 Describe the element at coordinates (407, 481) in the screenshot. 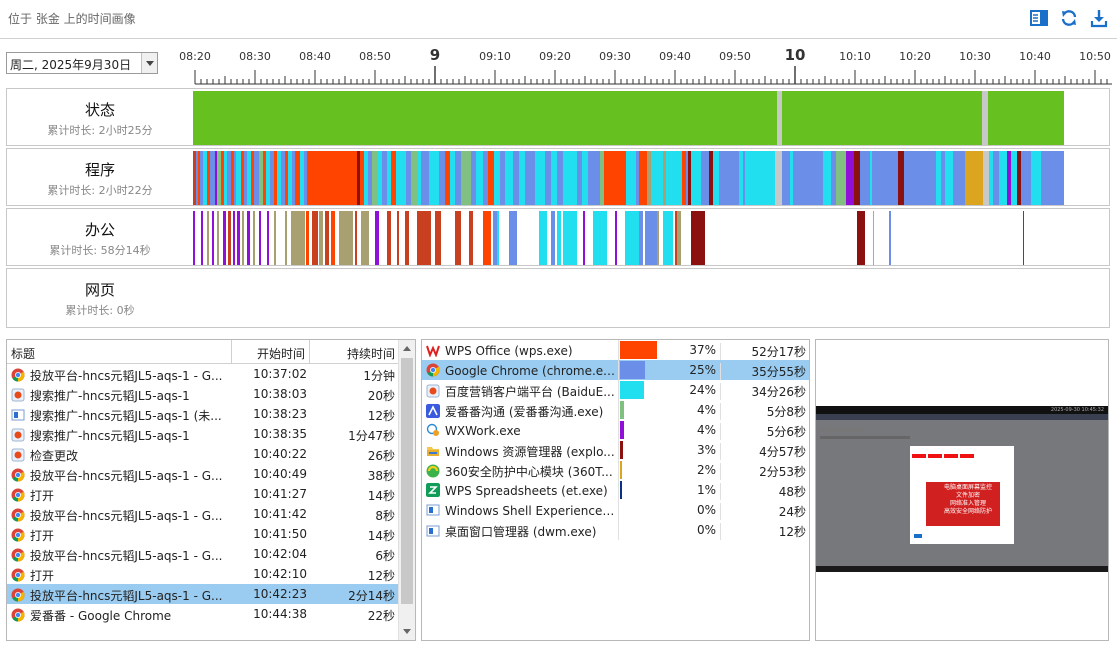

I see `scroll-thumb` at that location.